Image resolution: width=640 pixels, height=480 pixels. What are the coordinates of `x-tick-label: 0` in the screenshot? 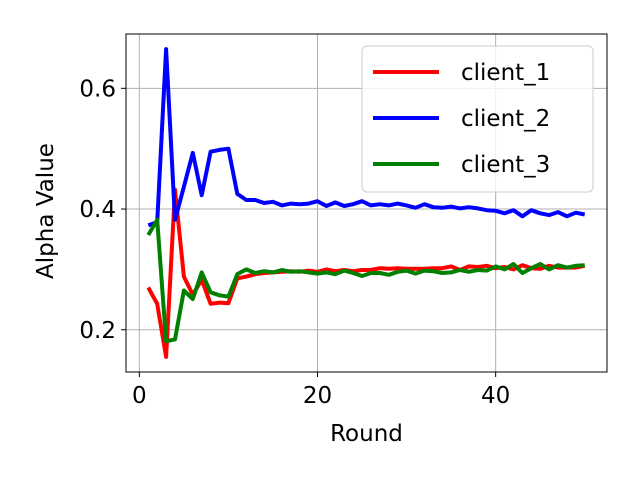 It's located at (139, 396).